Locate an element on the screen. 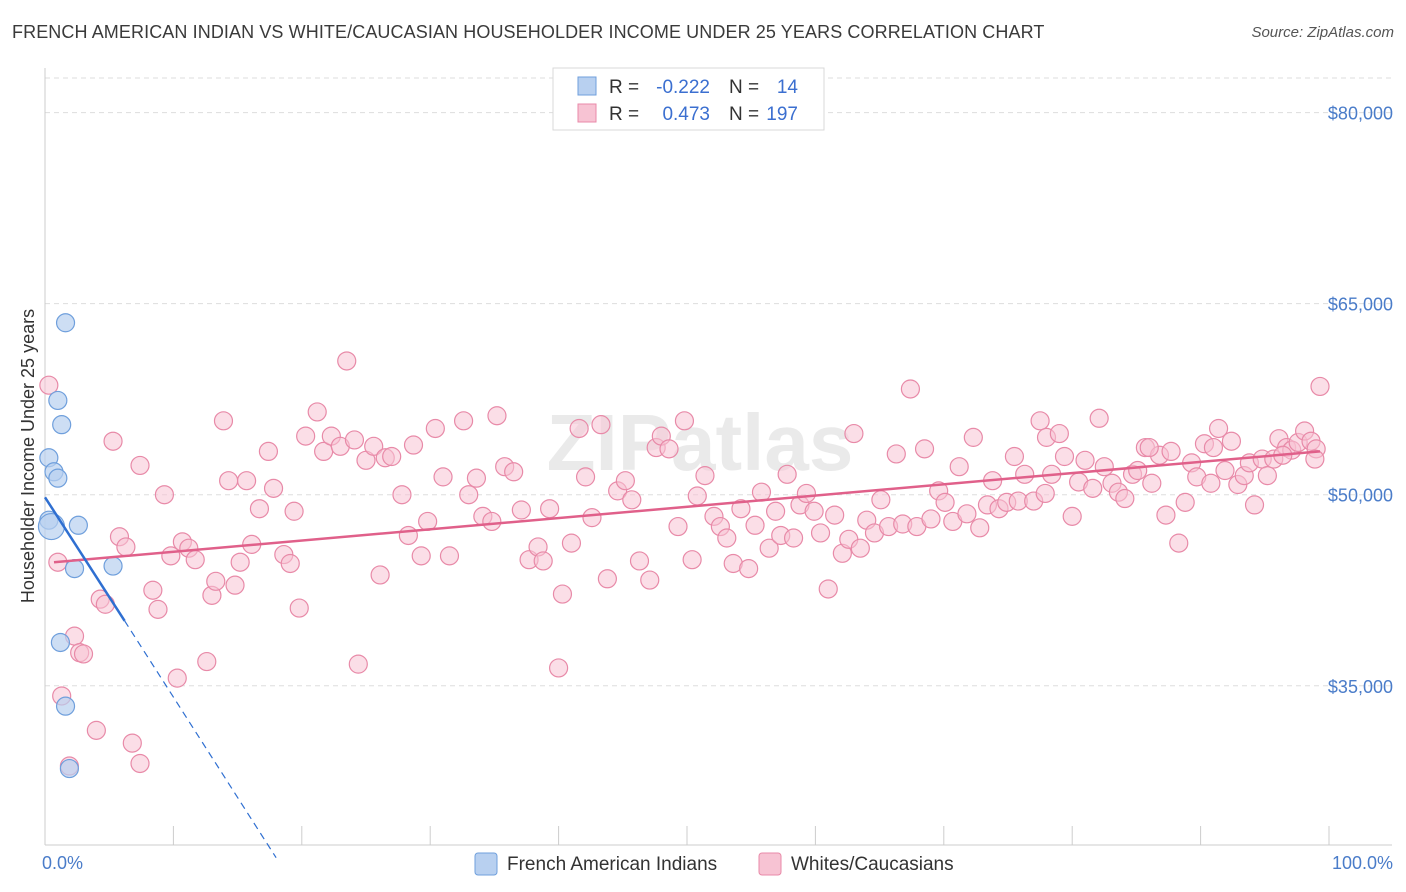 Image resolution: width=1406 pixels, height=892 pixels. legend-n-label-2: N = is located at coordinates (744, 114).